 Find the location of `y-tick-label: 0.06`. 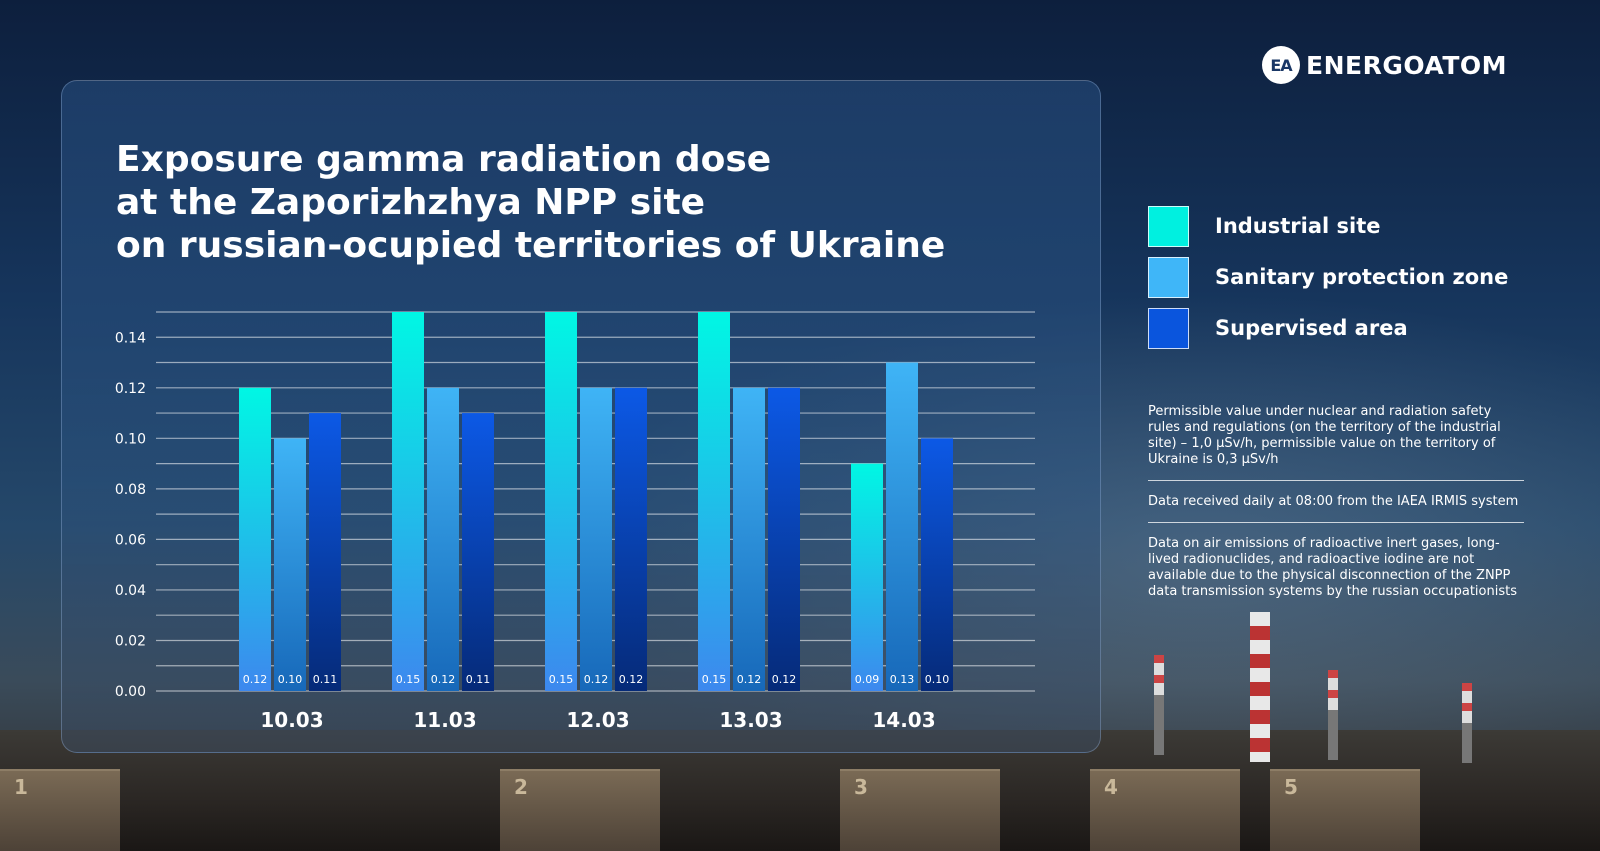

y-tick-label: 0.06 is located at coordinates (130, 540).